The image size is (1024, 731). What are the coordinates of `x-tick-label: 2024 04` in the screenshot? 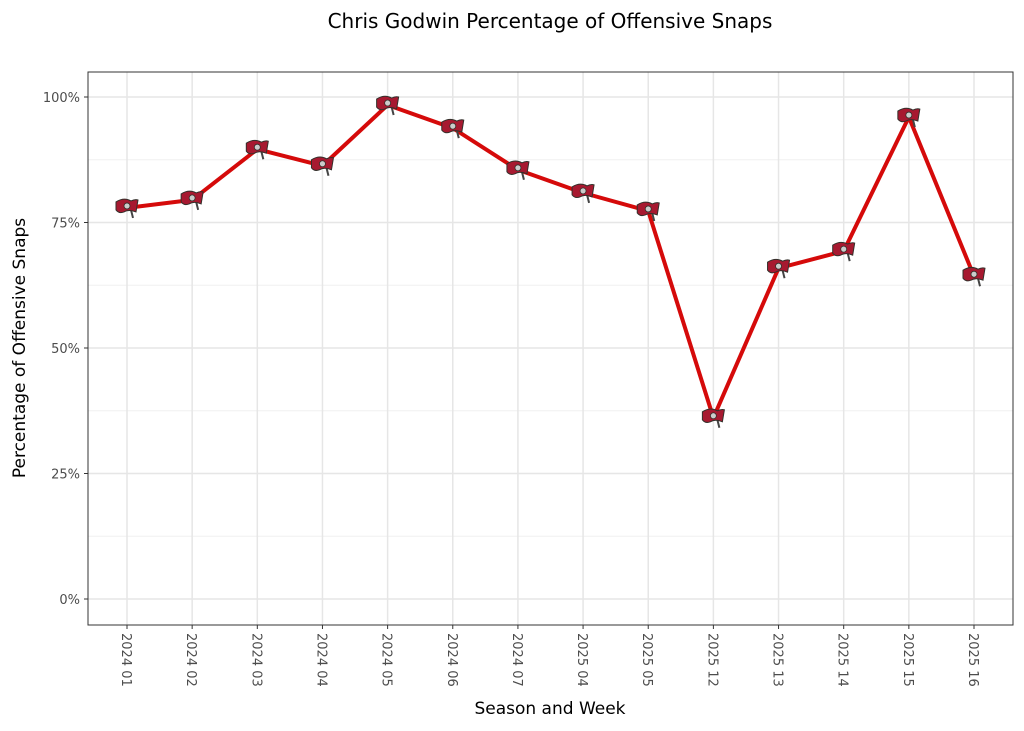 It's located at (320, 660).